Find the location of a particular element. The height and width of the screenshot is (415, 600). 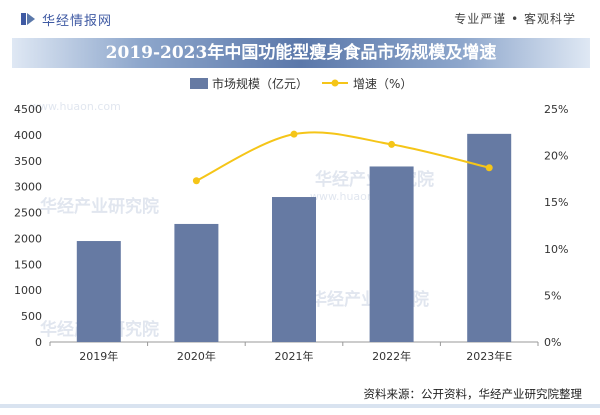

y-left-tick-label: 2000 is located at coordinates (28, 238).